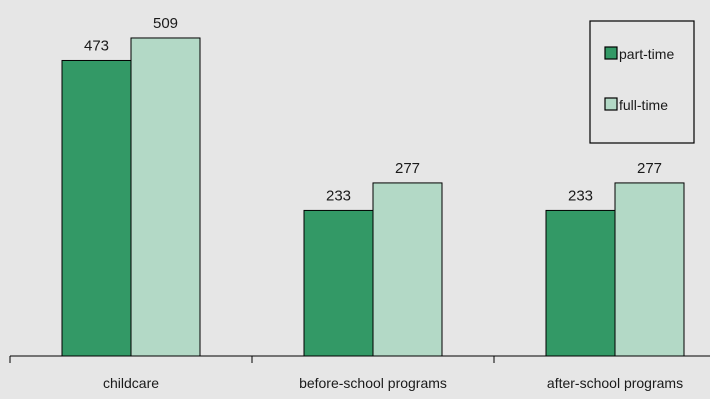 The width and height of the screenshot is (710, 399). Describe the element at coordinates (131, 383) in the screenshot. I see `x-tick-label-childcare: childcare` at that location.